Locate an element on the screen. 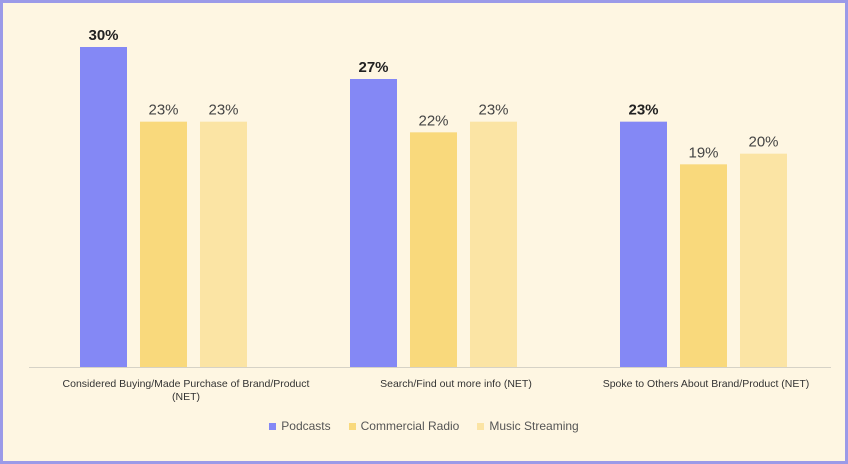 The width and height of the screenshot is (848, 464). data-label-0-2: 23% is located at coordinates (643, 110).